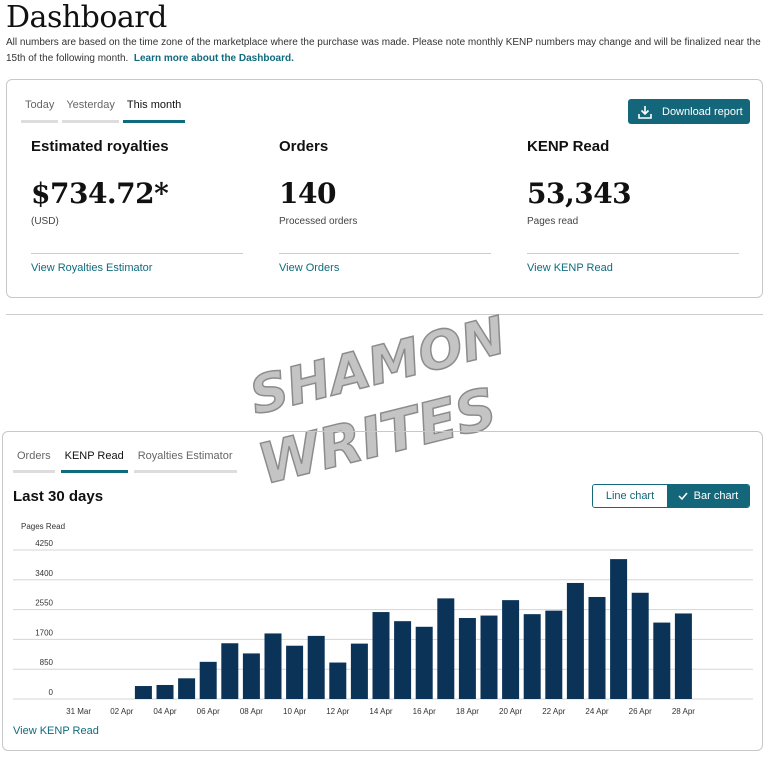 The image size is (768, 759). What do you see at coordinates (640, 645) in the screenshot?
I see `bar-26-apr` at bounding box center [640, 645].